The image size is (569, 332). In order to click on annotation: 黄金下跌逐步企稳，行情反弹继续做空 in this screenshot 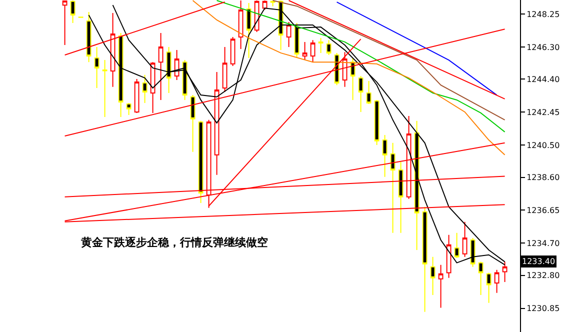, I will do `click(174, 242)`.